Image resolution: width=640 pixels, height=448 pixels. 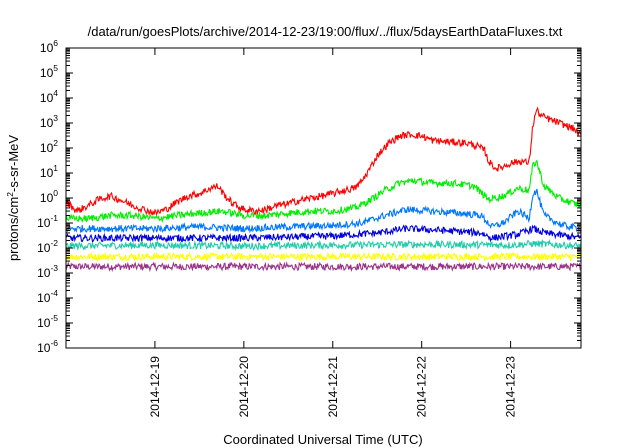 What do you see at coordinates (47, 296) in the screenshot?
I see `y-tick-label: 10⁻⁴` at bounding box center [47, 296].